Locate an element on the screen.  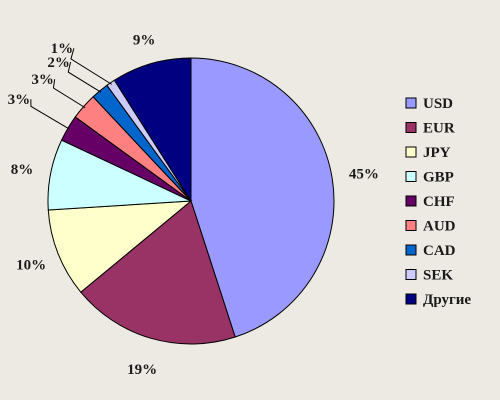
legend-label-chf: CHF is located at coordinates (439, 202).